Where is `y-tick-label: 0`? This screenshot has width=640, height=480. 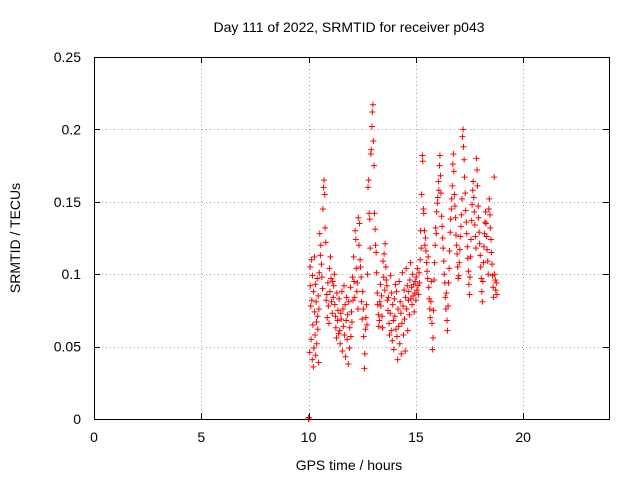 y-tick-label: 0 is located at coordinates (77, 419).